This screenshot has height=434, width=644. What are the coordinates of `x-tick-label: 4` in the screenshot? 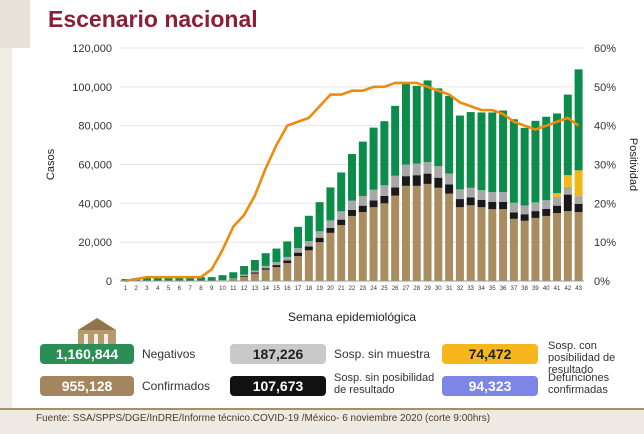 It's located at (158, 289).